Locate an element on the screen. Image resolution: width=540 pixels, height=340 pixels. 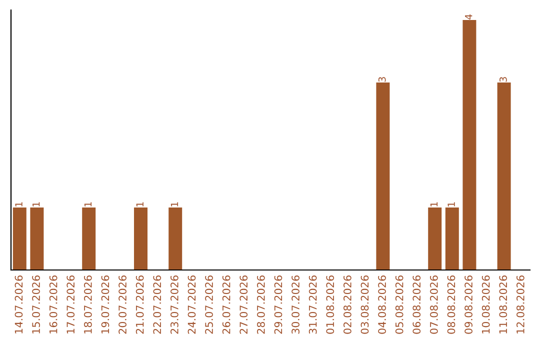
x-tick-label: 29.07.2026 is located at coordinates (278, 305).